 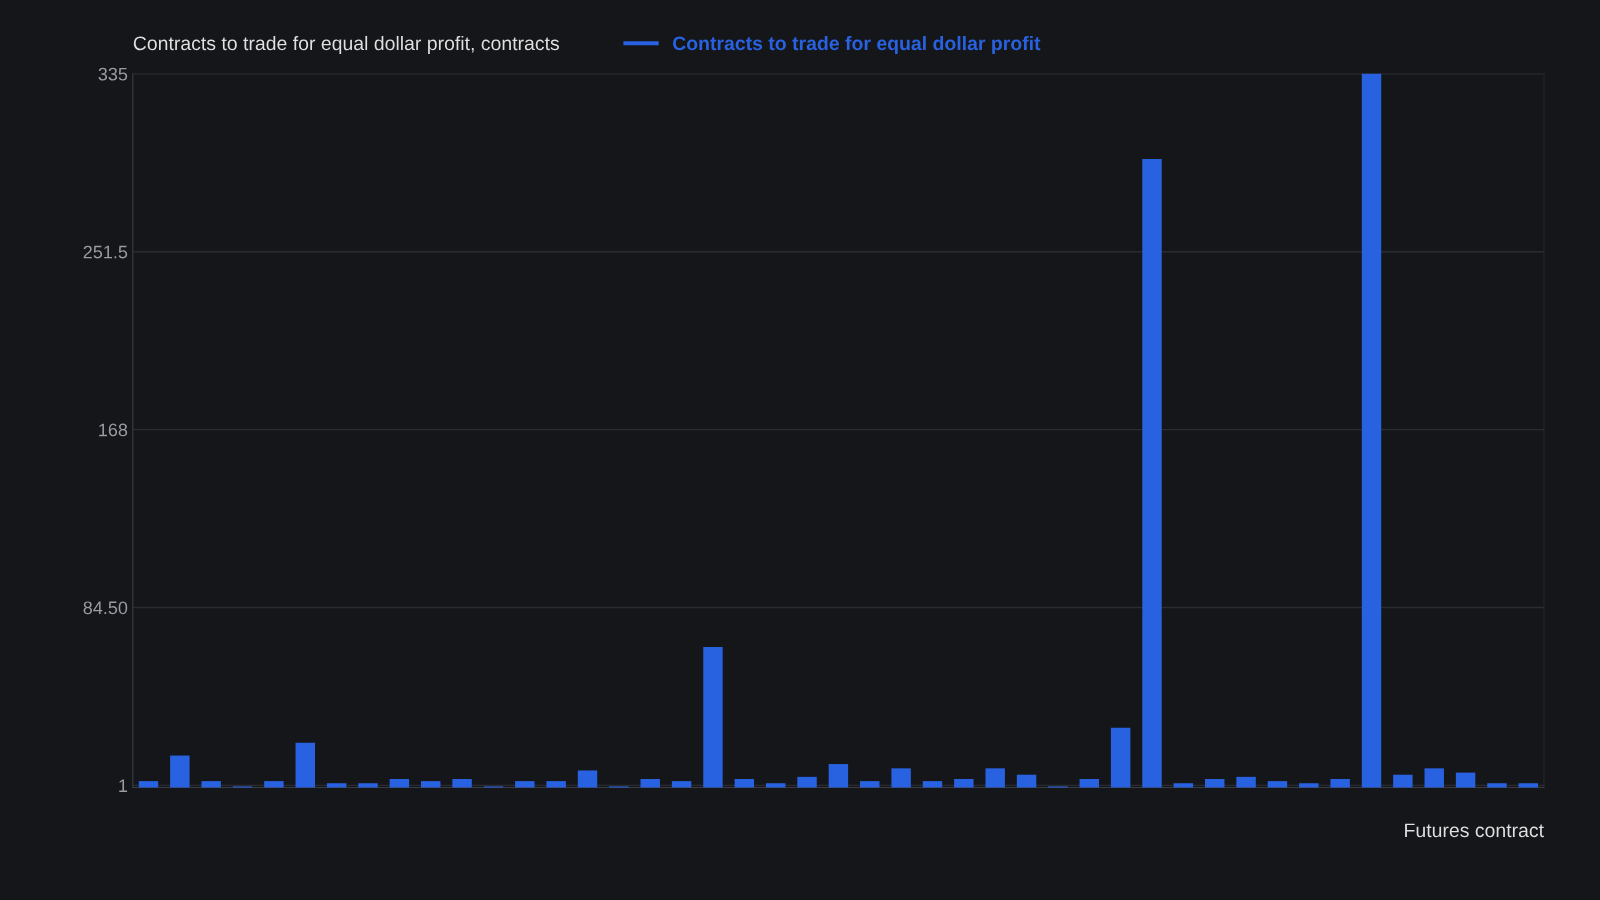 What do you see at coordinates (1474, 830) in the screenshot?
I see `x-axis-title: Futures contract` at bounding box center [1474, 830].